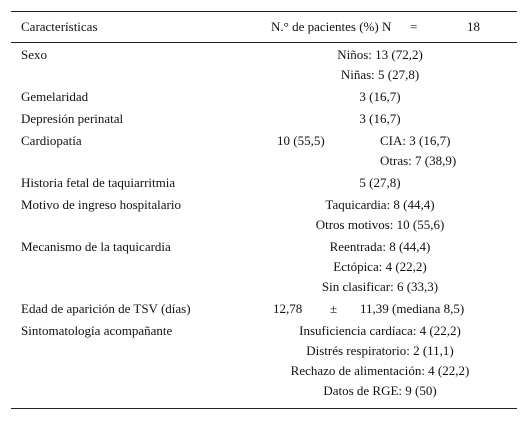 The height and width of the screenshot is (421, 529). Describe the element at coordinates (412, 308) in the screenshot. I see `cell-value: 11,39 (mediana 8,5)` at that location.